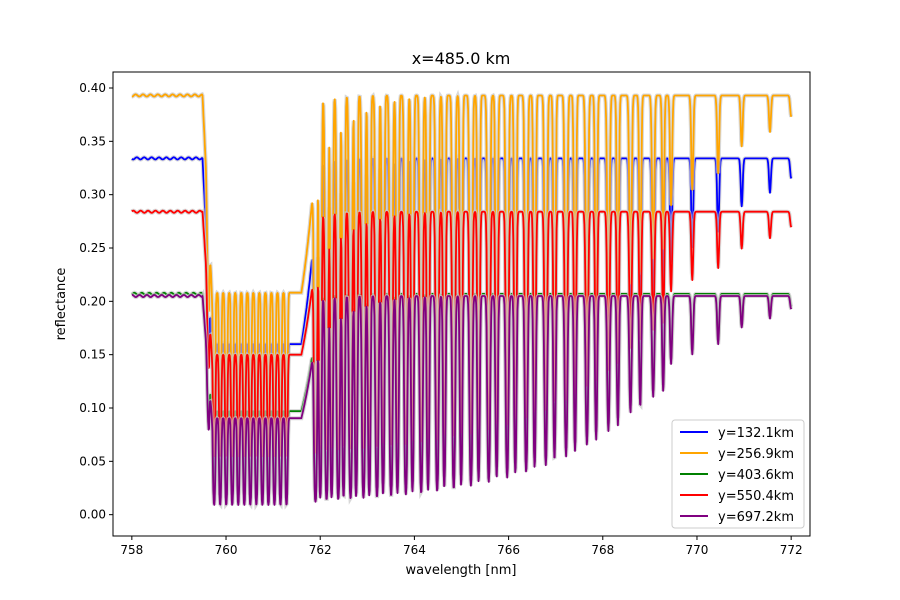 This screenshot has height=600, width=900. I want to click on x-tick-label: 760, so click(226, 550).